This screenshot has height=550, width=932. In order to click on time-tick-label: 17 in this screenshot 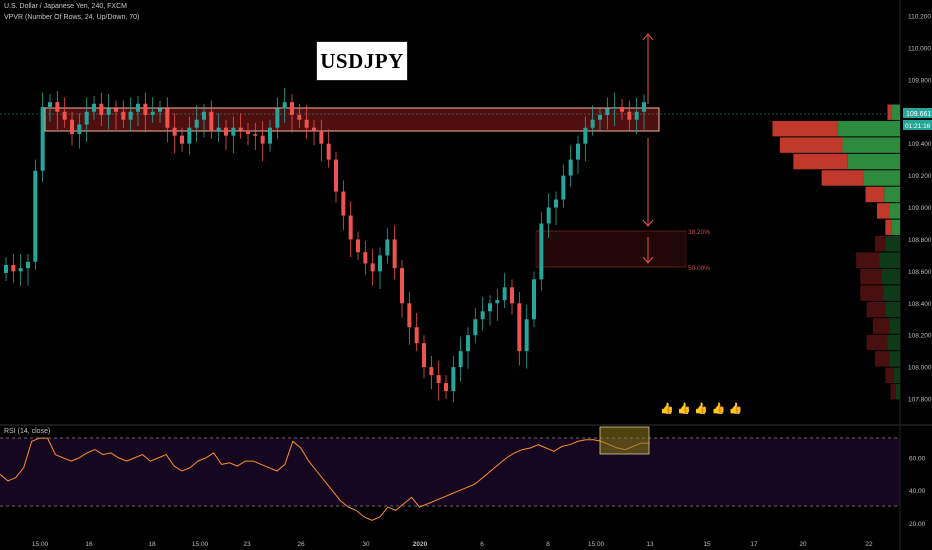, I will do `click(754, 544)`.